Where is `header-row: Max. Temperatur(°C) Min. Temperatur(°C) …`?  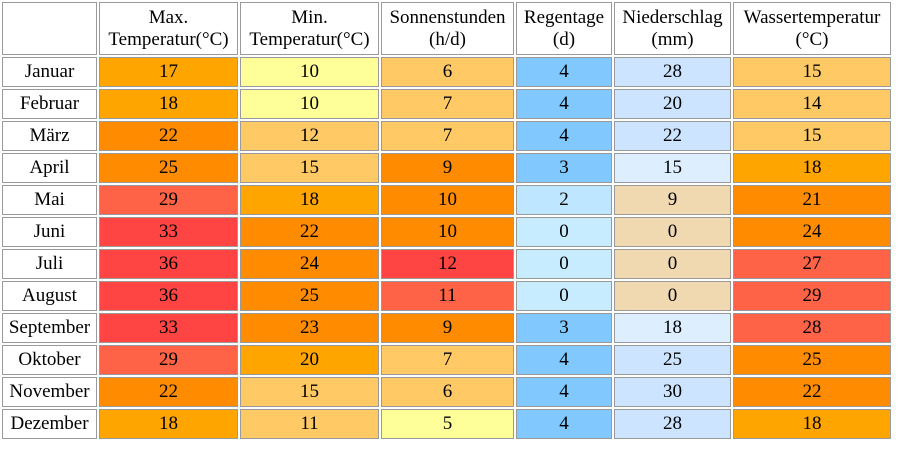
header-row: Max. Temperatur(°C) Min. Temperatur(°C) … is located at coordinates (446, 28).